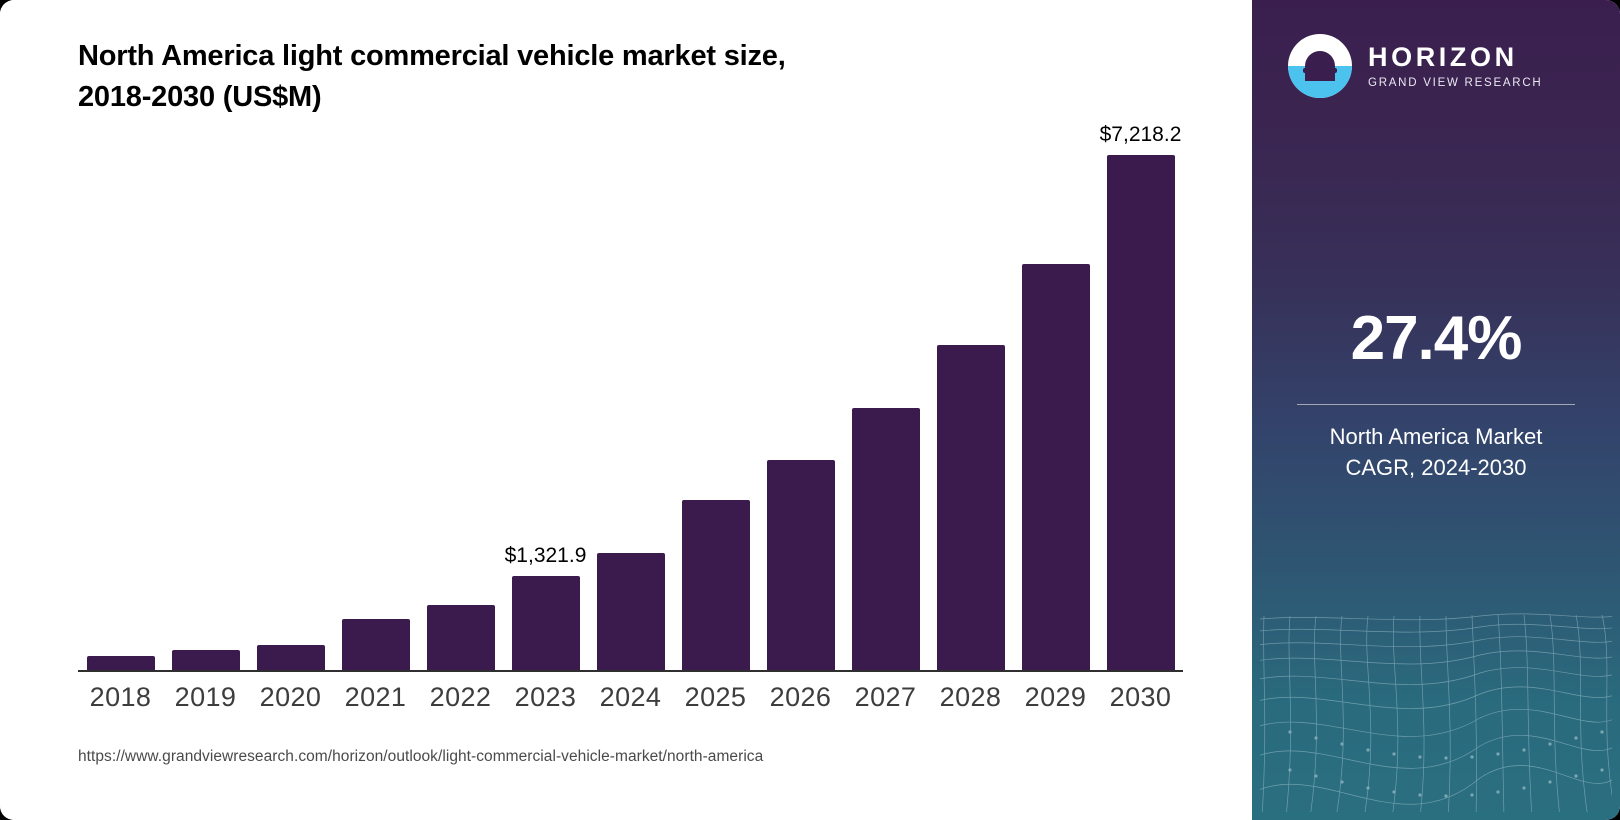 The image size is (1620, 820). I want to click on cagr-value: 27.4%, so click(1436, 338).